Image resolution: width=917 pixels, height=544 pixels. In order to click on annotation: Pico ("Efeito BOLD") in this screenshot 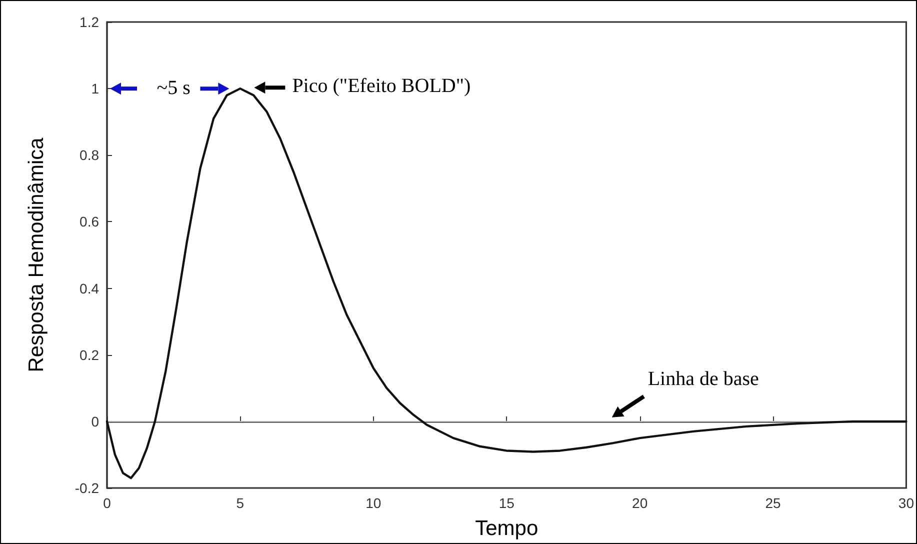, I will do `click(381, 86)`.